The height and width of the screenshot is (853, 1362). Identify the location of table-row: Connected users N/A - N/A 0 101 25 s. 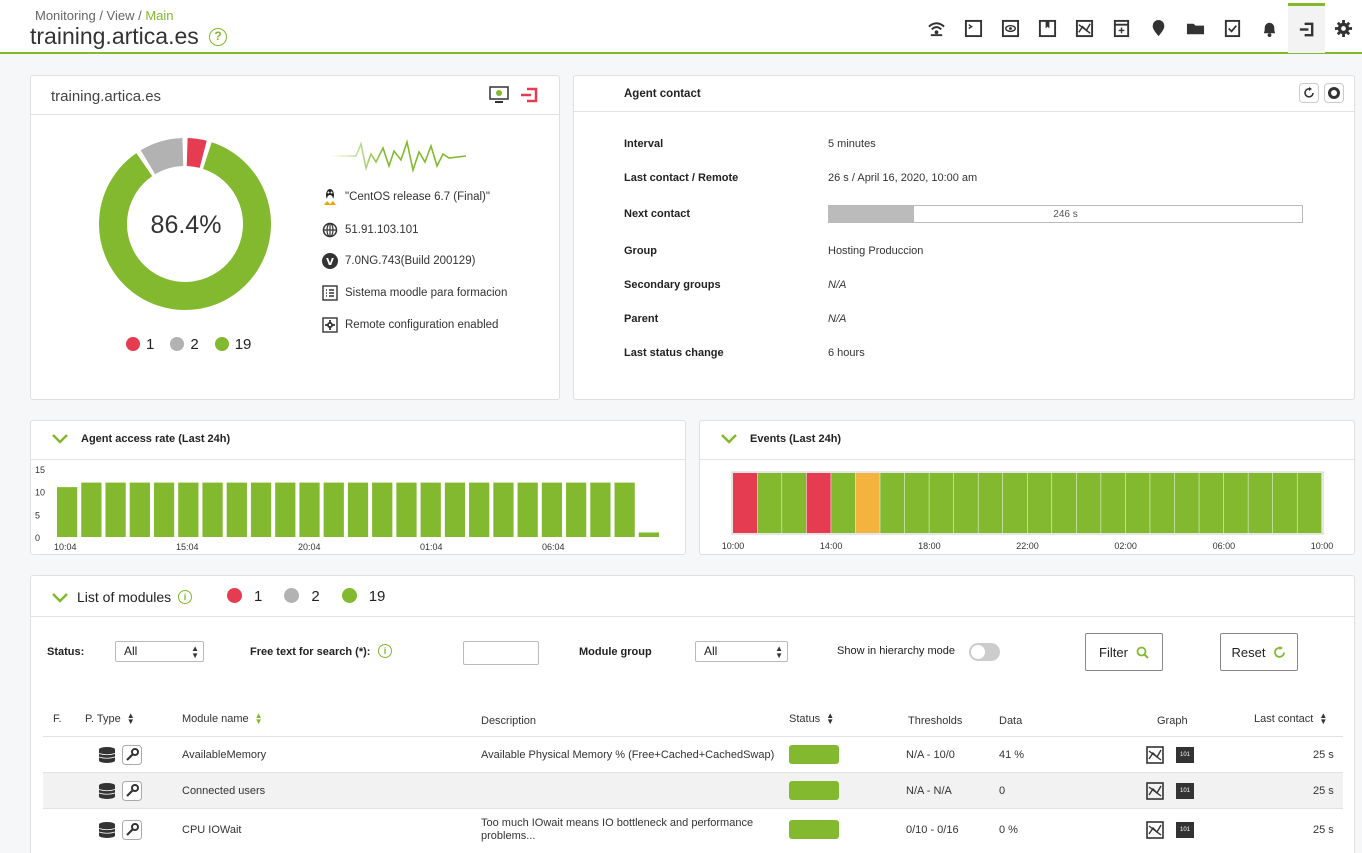
(693, 790).